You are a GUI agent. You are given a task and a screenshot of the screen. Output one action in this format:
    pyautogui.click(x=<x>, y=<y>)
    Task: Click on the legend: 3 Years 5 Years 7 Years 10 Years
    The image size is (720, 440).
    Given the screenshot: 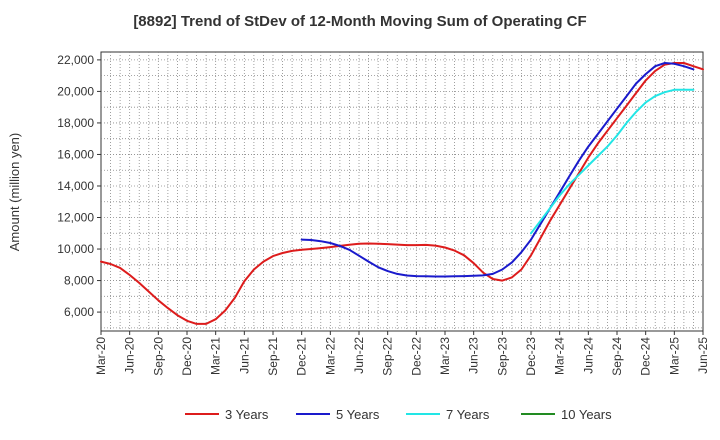 What is the action you would take?
    pyautogui.click(x=398, y=414)
    